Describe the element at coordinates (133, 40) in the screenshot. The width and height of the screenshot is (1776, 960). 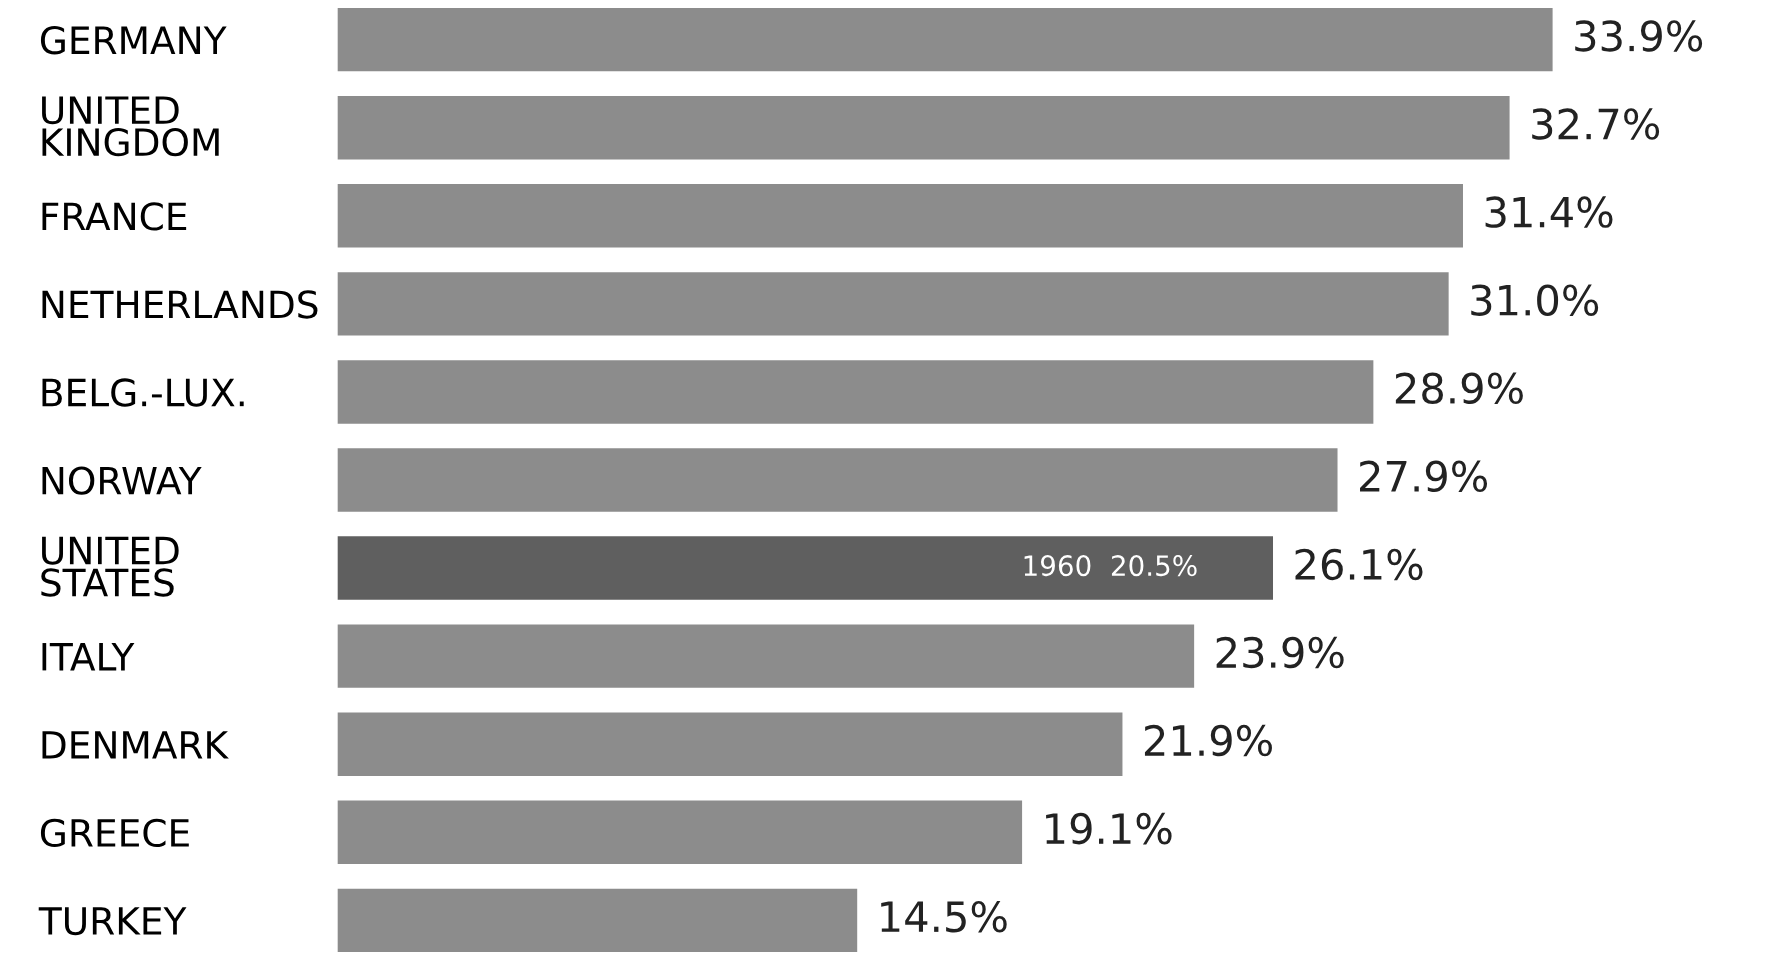
I see `y-tick-label: GERMANY` at that location.